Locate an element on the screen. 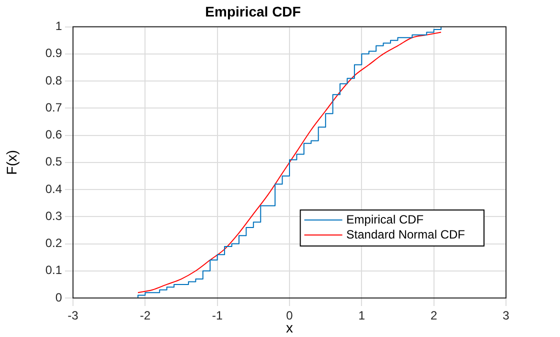  y-tick-label: 0.2 is located at coordinates (53, 243).